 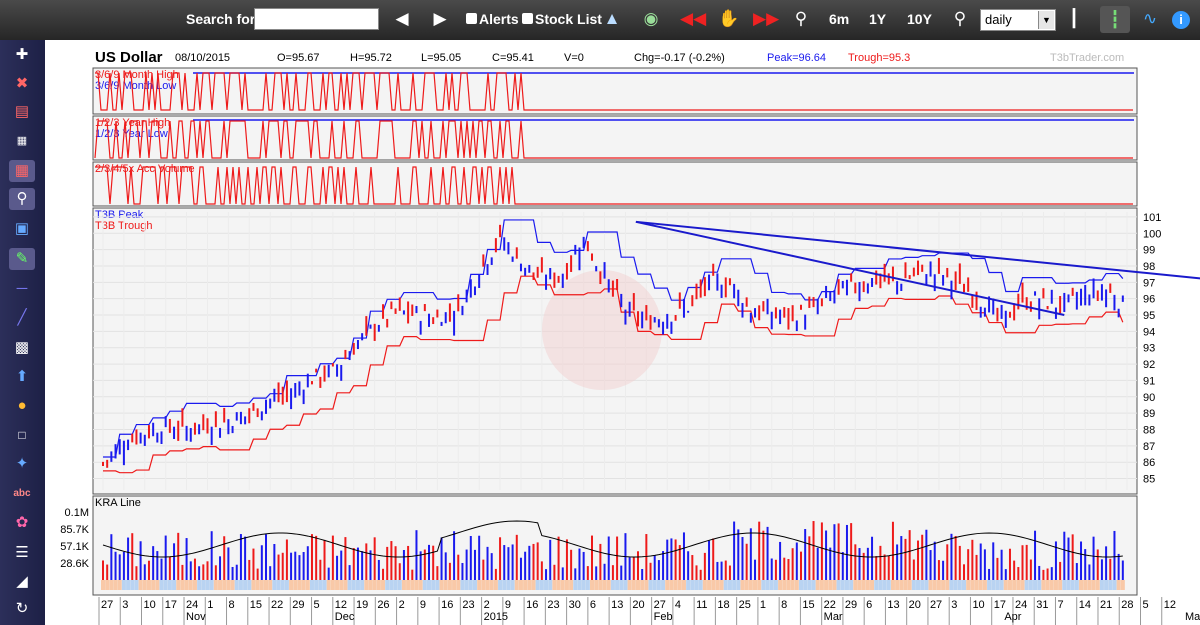 What do you see at coordinates (1115, 19) in the screenshot?
I see `candlestick-icon: ┇` at bounding box center [1115, 19].